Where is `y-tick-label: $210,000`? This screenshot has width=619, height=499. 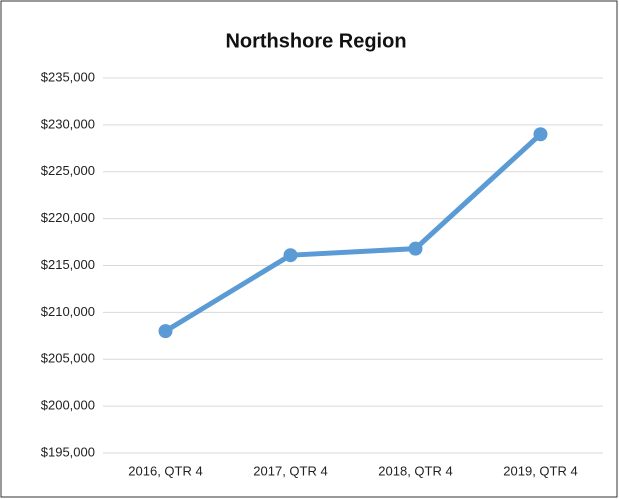 y-tick-label: $210,000 is located at coordinates (68, 311).